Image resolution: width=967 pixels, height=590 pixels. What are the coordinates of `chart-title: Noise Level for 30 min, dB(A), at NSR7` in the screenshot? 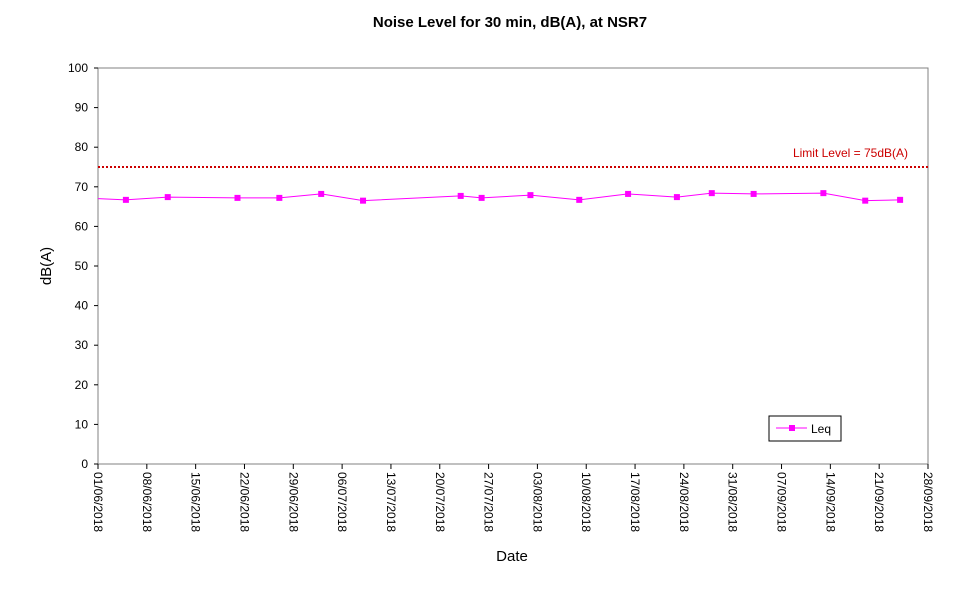 It's located at (510, 22).